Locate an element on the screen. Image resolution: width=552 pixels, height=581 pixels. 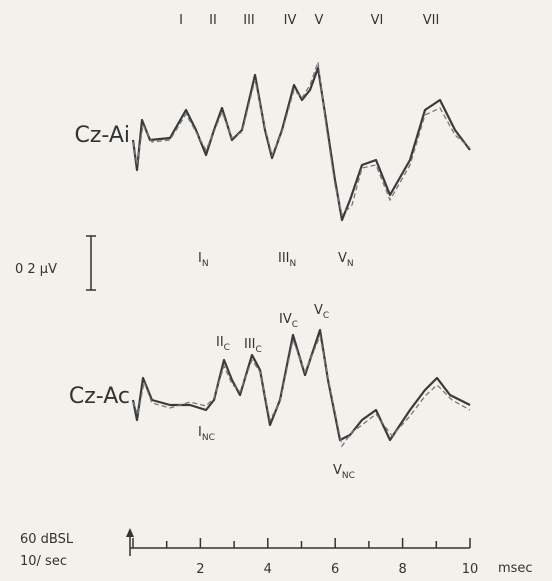
peak-label: II is located at coordinates (213, 20).